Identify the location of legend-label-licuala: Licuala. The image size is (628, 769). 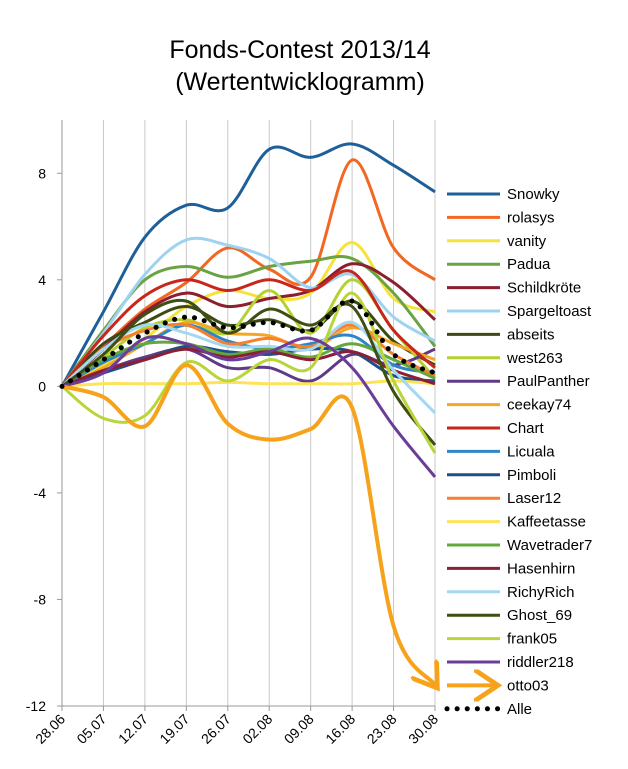
(531, 451).